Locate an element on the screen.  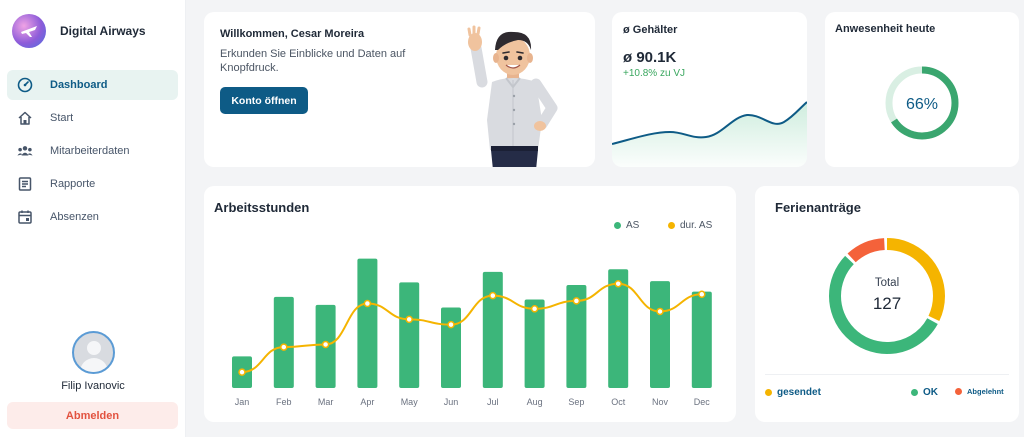
avatar is located at coordinates (93, 352).